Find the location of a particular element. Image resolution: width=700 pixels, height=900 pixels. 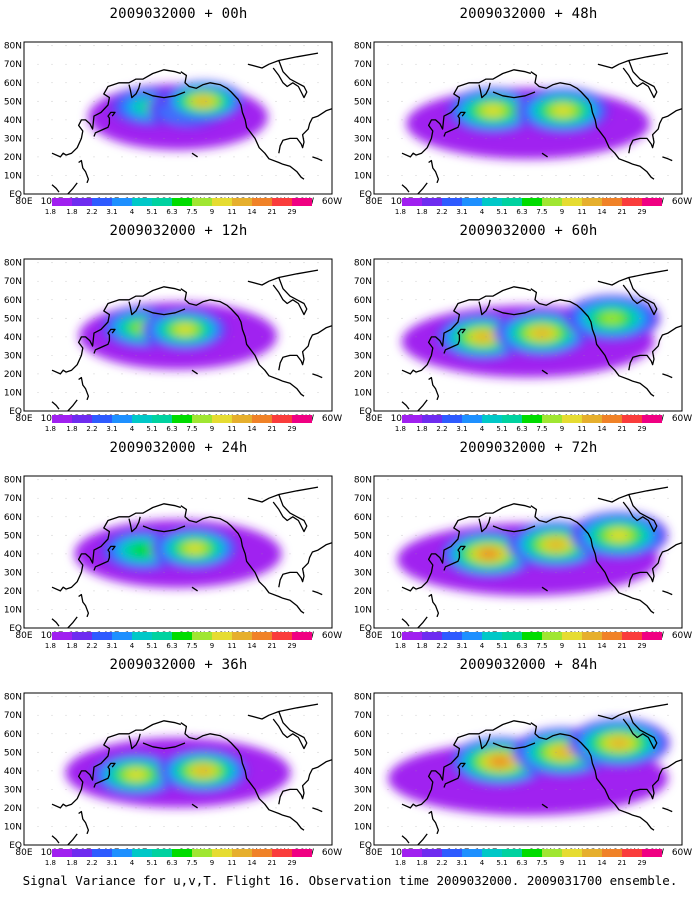

lat-tick-label: 60N is located at coordinates (363, 518).